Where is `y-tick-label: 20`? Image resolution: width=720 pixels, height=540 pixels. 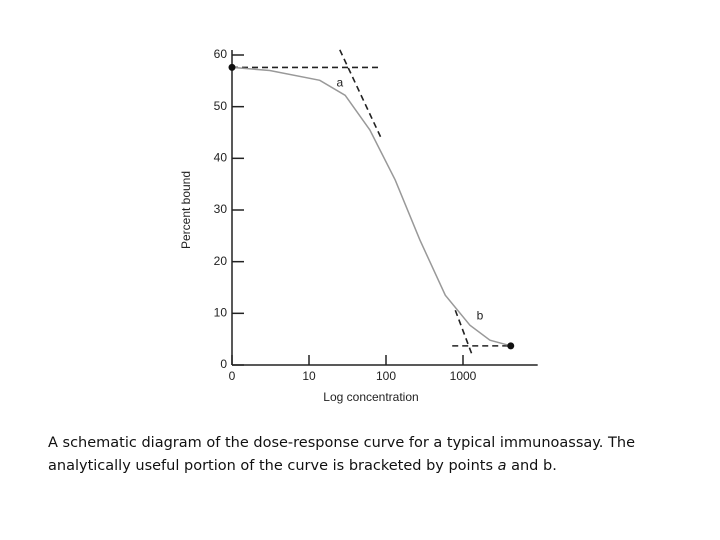
y-tick-label: 20 is located at coordinates (221, 261).